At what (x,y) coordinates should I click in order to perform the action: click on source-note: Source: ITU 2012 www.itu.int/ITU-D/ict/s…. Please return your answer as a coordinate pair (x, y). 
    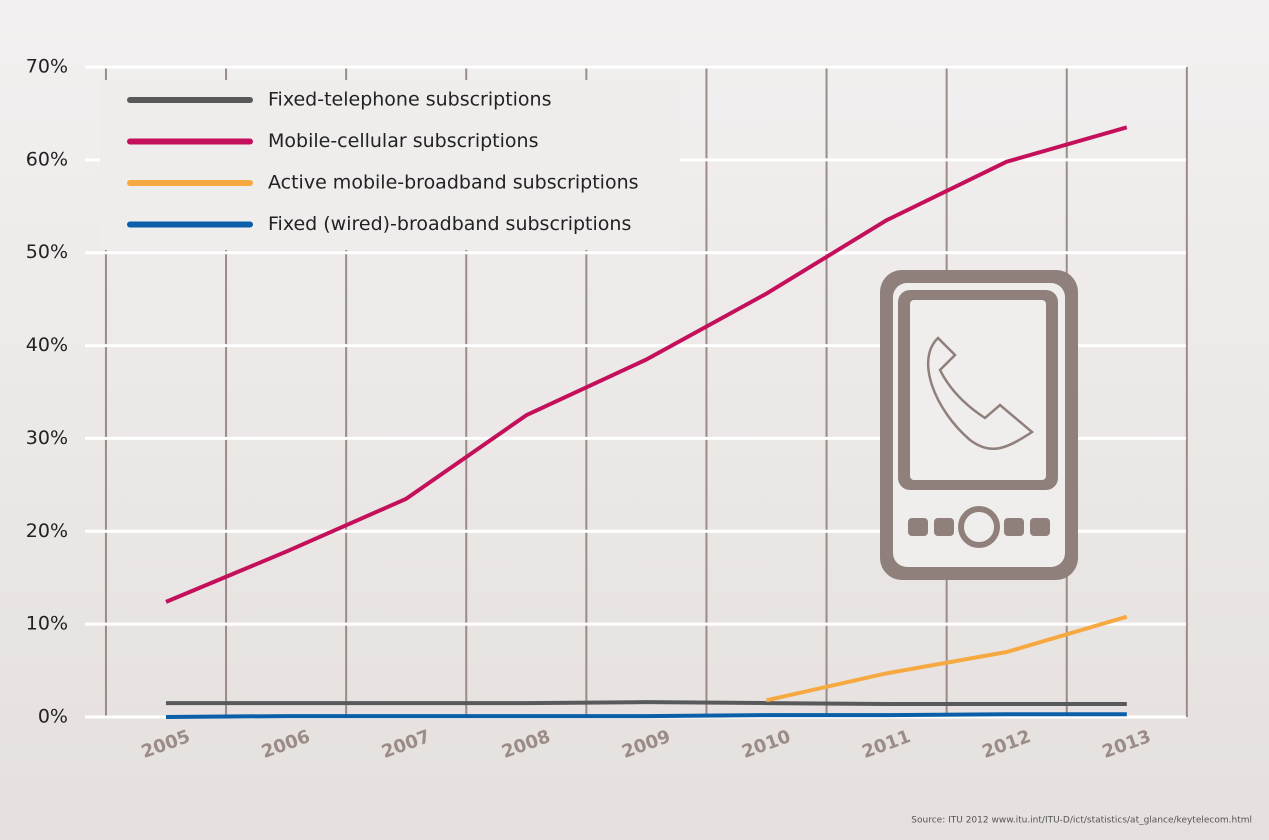
    Looking at the image, I should click on (1081, 821).